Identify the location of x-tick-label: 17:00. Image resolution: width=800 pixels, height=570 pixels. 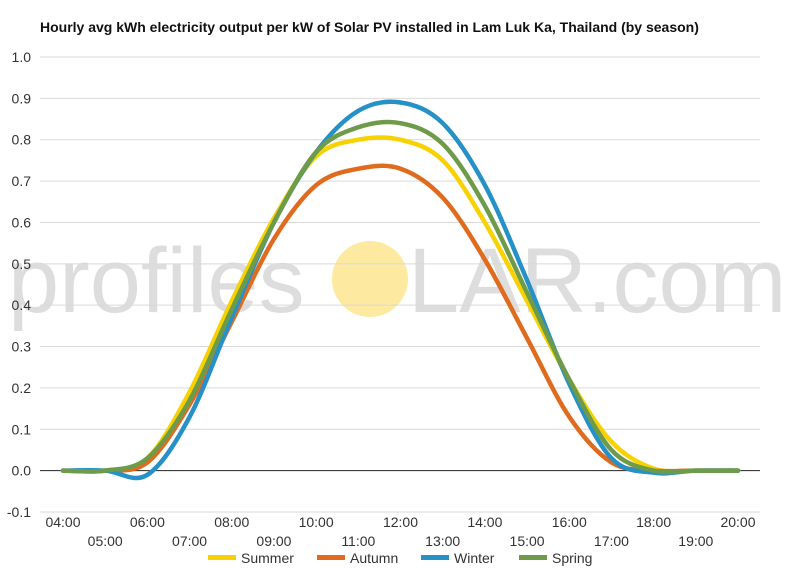
(611, 541).